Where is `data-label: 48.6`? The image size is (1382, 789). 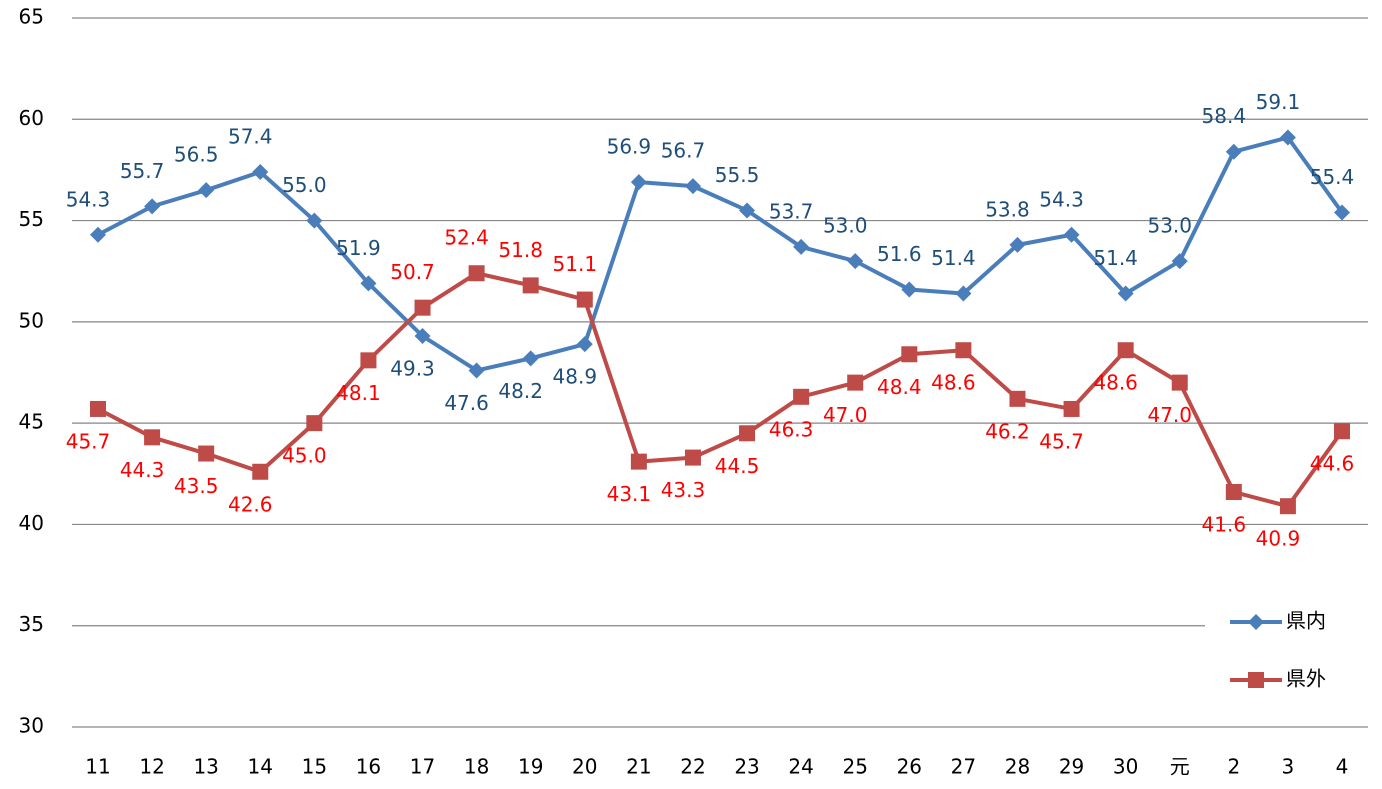 data-label: 48.6 is located at coordinates (1115, 383).